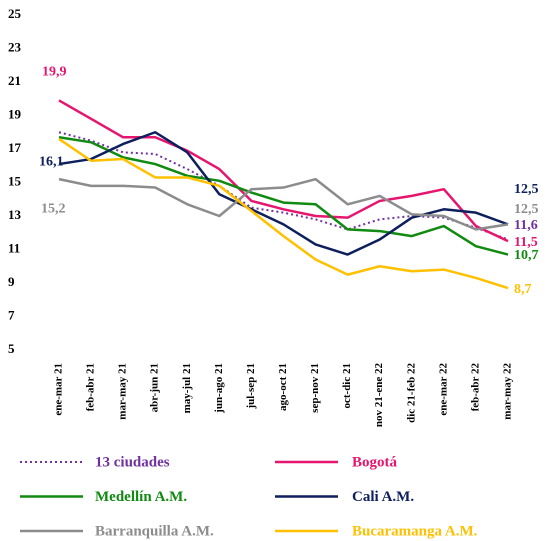  What do you see at coordinates (15, 46) in the screenshot?
I see `y-tick-label: 23` at bounding box center [15, 46].